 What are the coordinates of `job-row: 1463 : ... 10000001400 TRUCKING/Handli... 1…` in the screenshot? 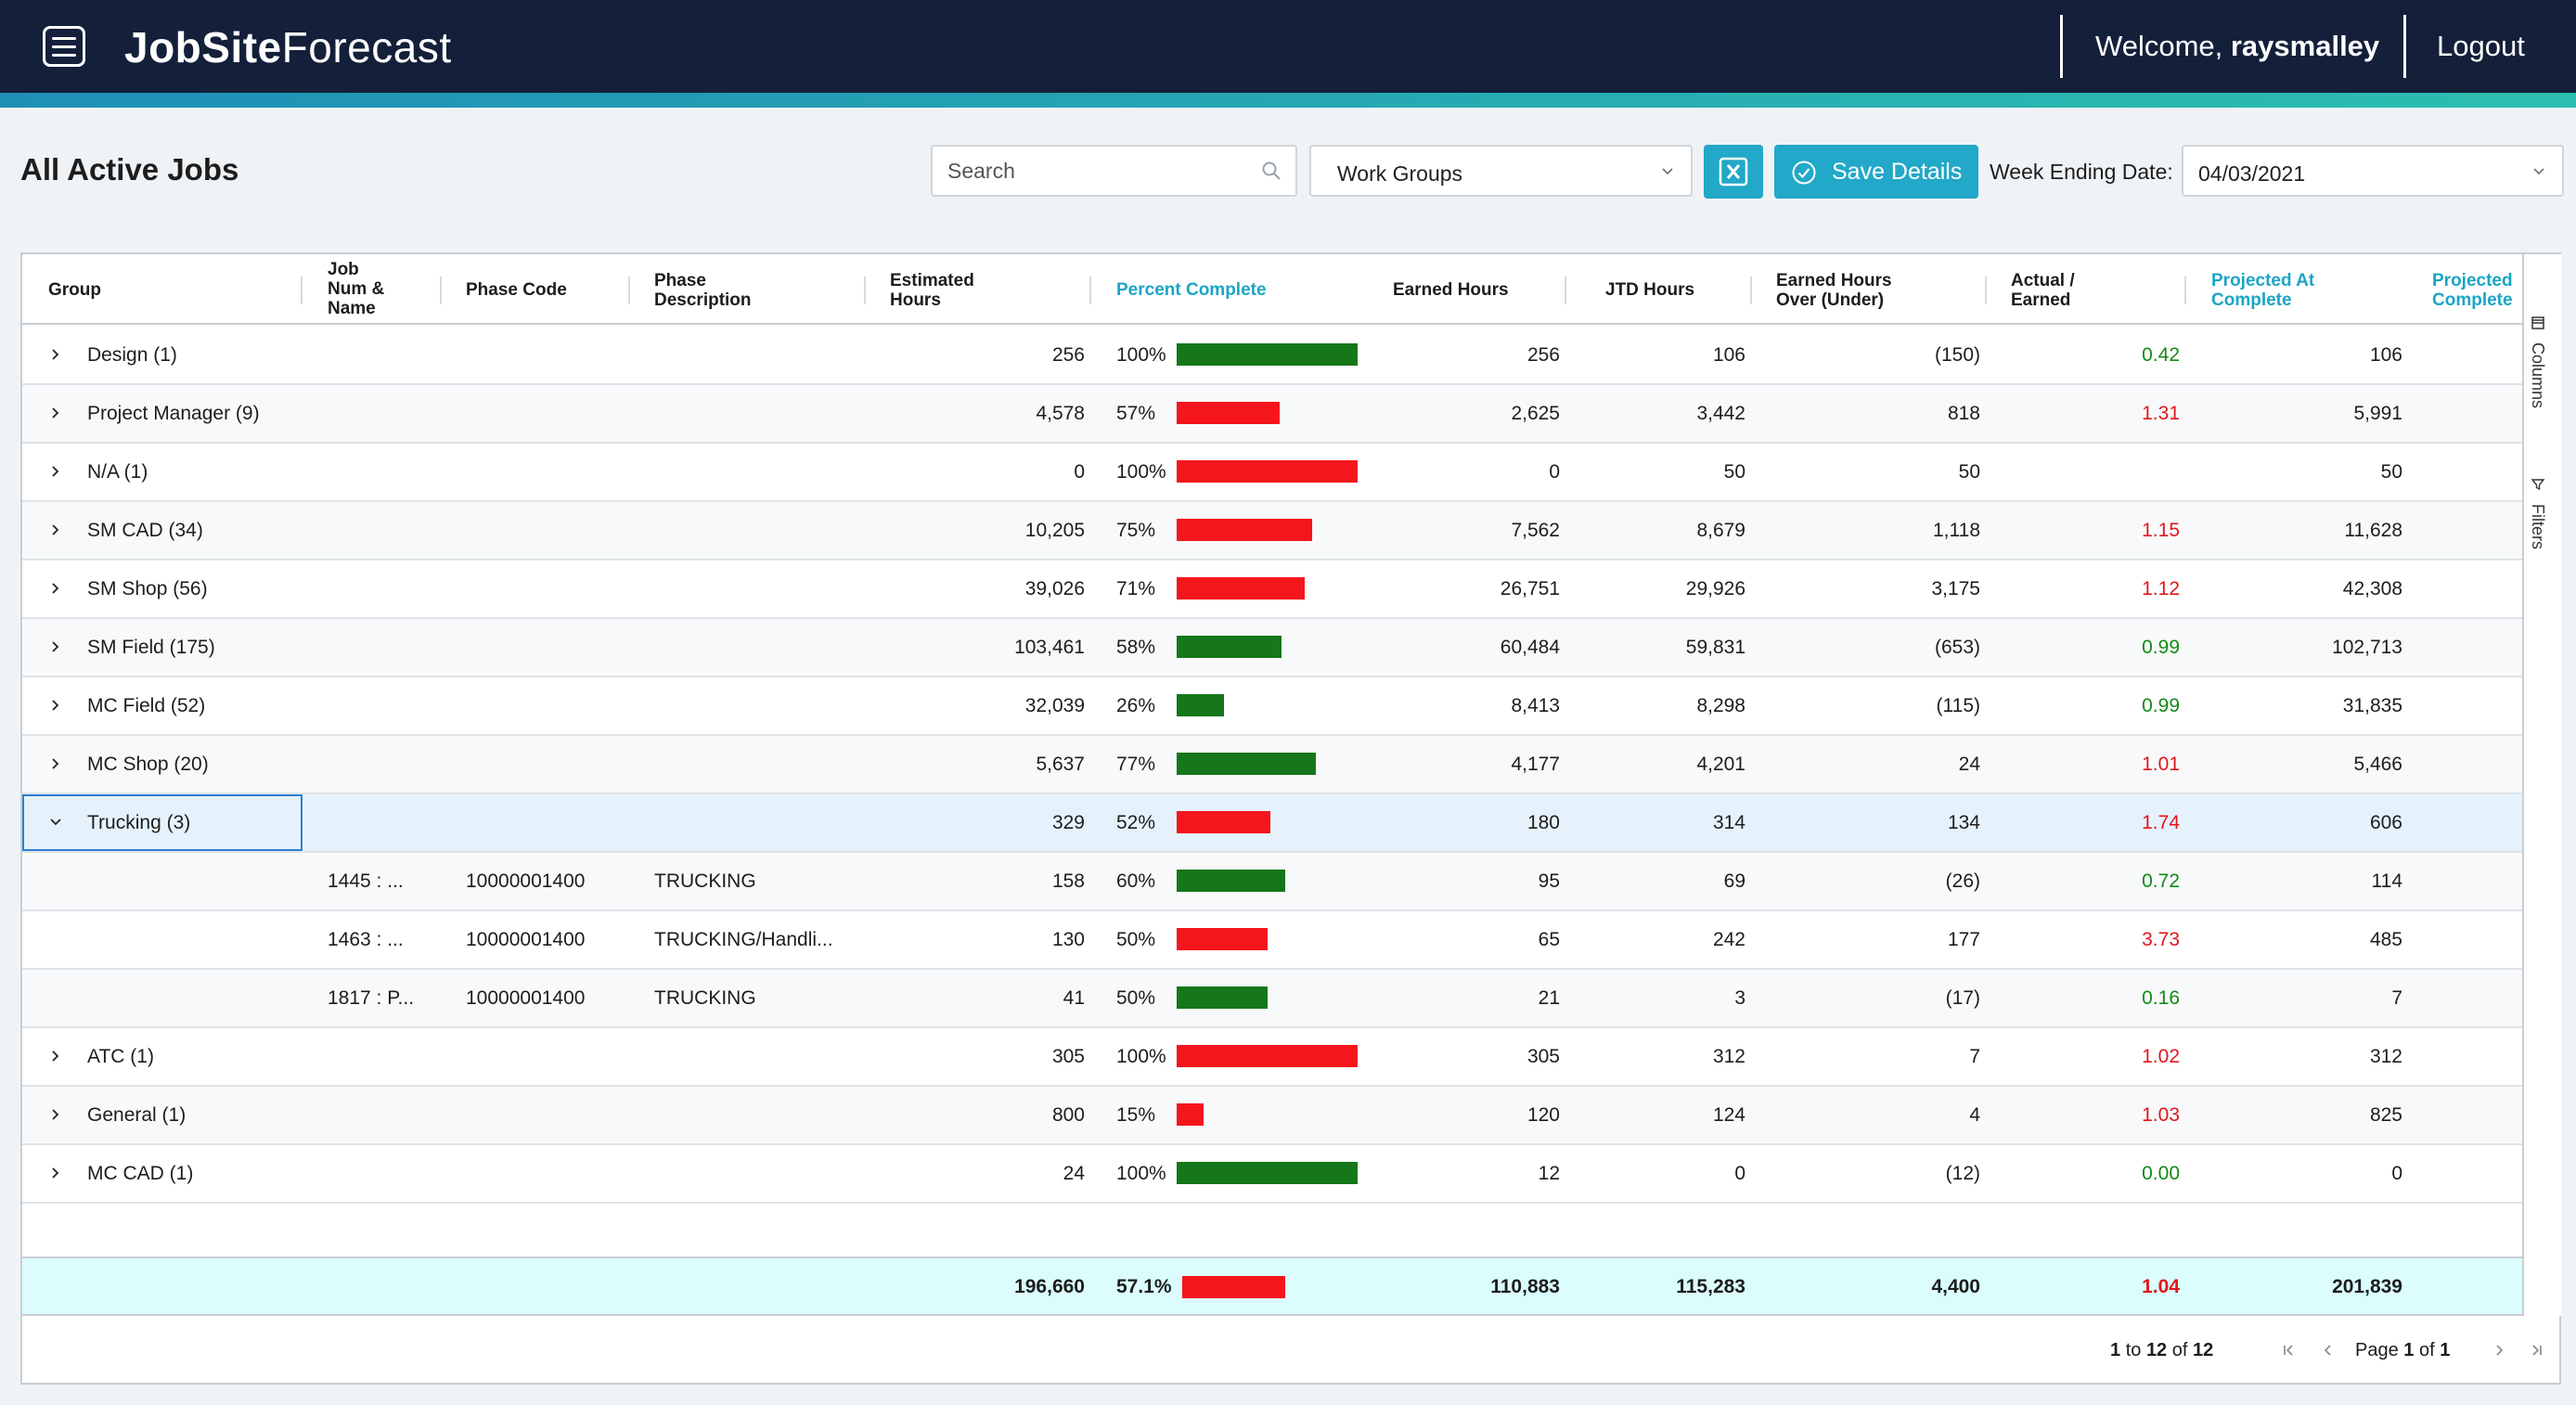 It's located at (1272, 940).